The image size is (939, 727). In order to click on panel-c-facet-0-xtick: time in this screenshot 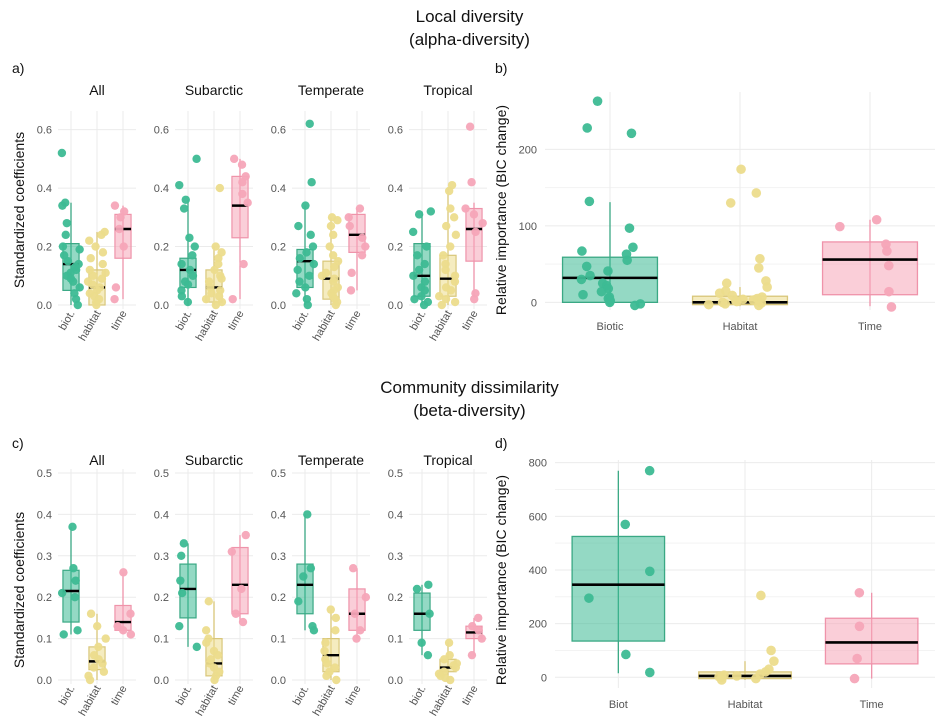, I will do `click(119, 696)`.